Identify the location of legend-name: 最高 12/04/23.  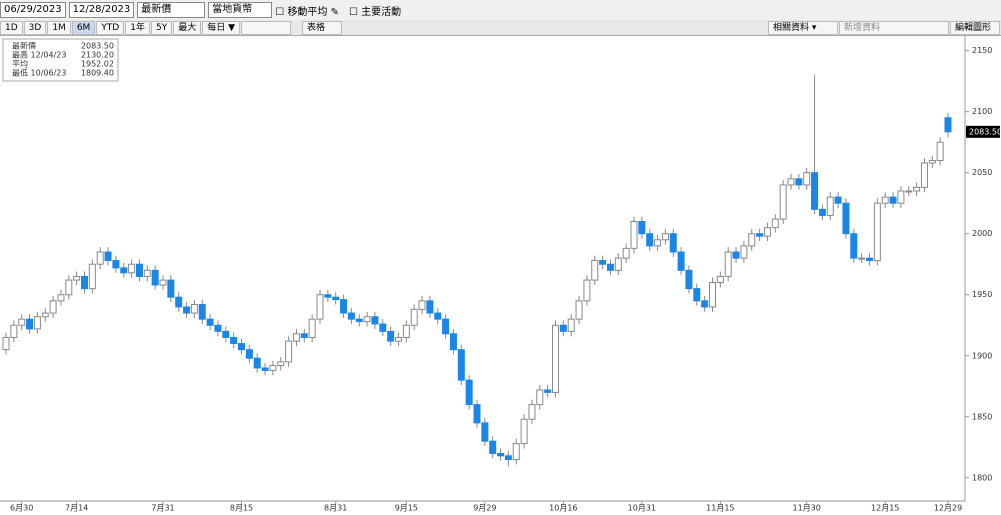
(39, 55).